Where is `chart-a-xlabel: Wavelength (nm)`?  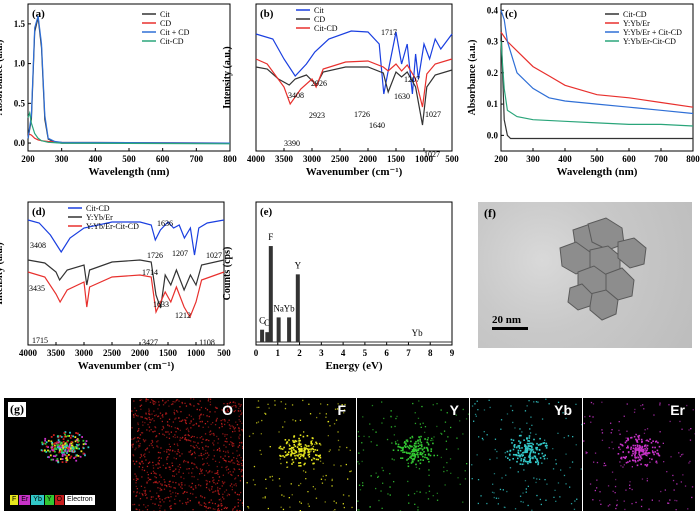 chart-a-xlabel: Wavelength (nm) is located at coordinates (129, 172).